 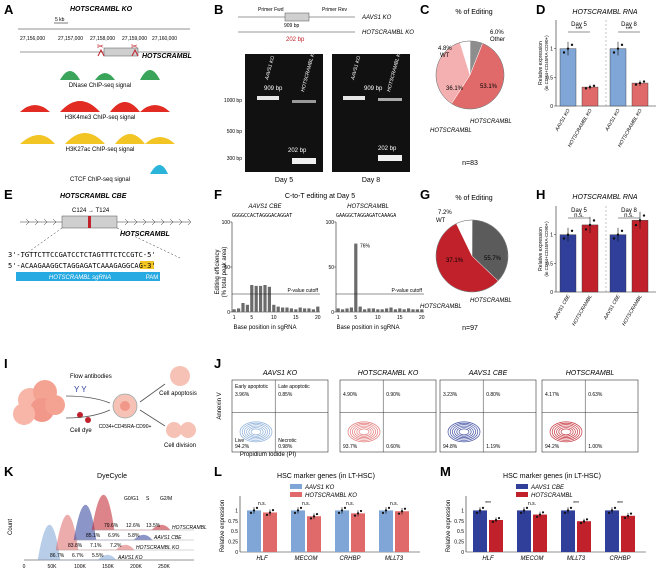 I want to click on x-tick-label: 1, so click(x=234, y=318).